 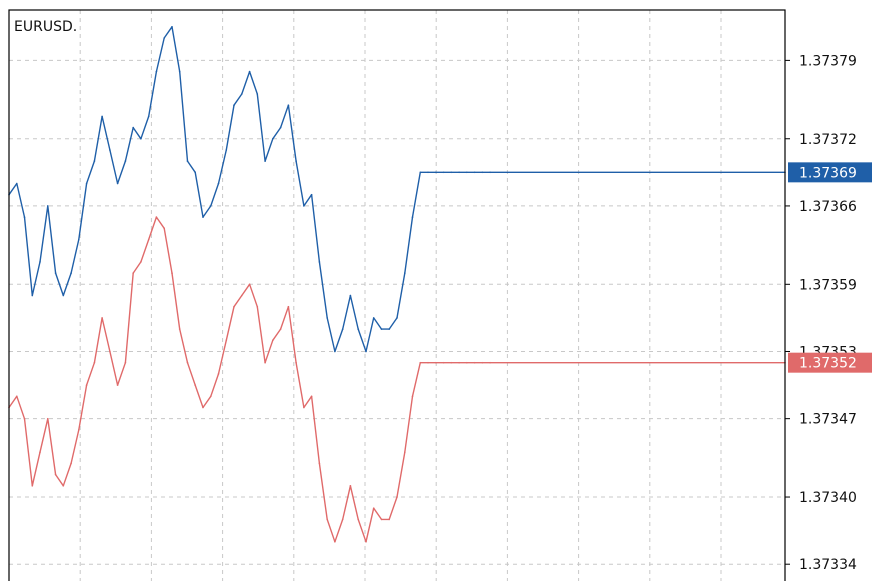 I want to click on symbol-label: EURUSD., so click(x=46, y=27).